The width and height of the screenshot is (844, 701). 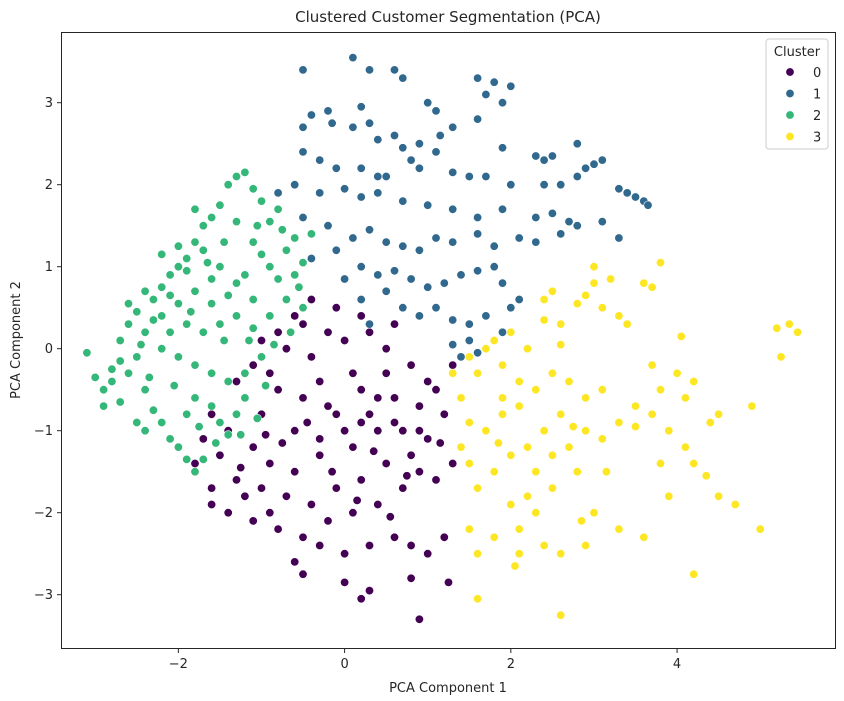 What do you see at coordinates (817, 73) in the screenshot?
I see `legend-label-0: 0` at bounding box center [817, 73].